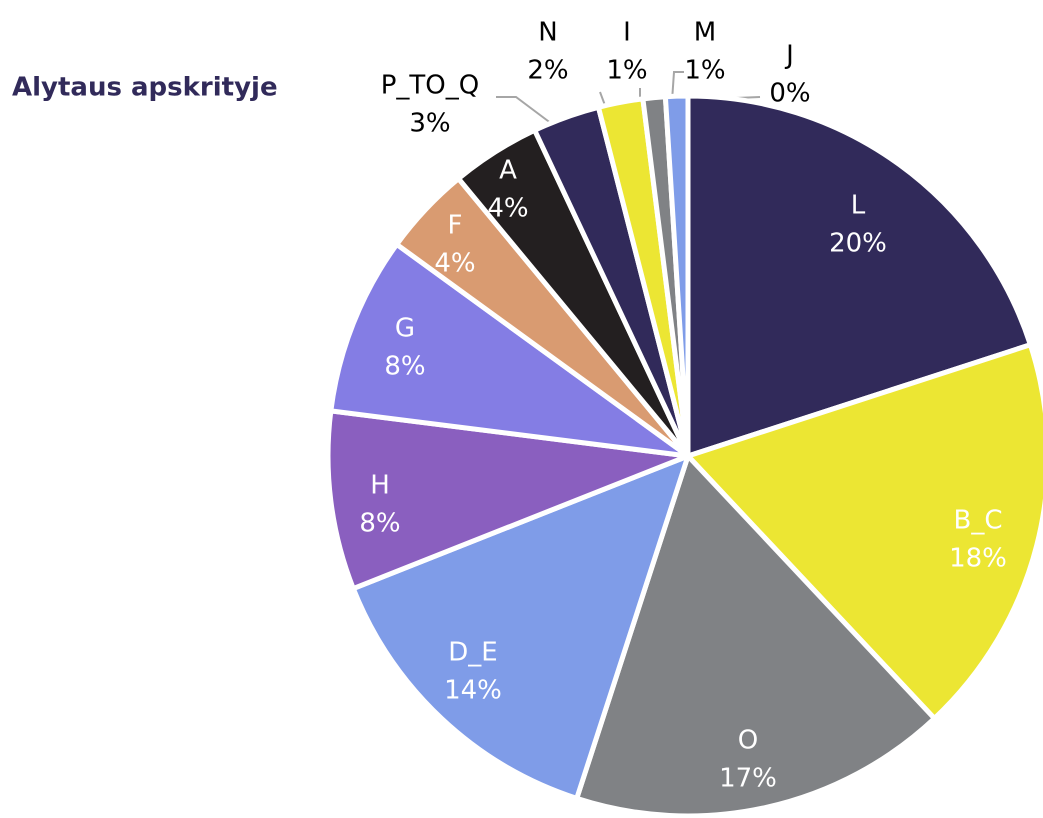 The width and height of the screenshot is (1043, 818). I want to click on chart-subtitle: Alytaus apskrityje, so click(145, 88).